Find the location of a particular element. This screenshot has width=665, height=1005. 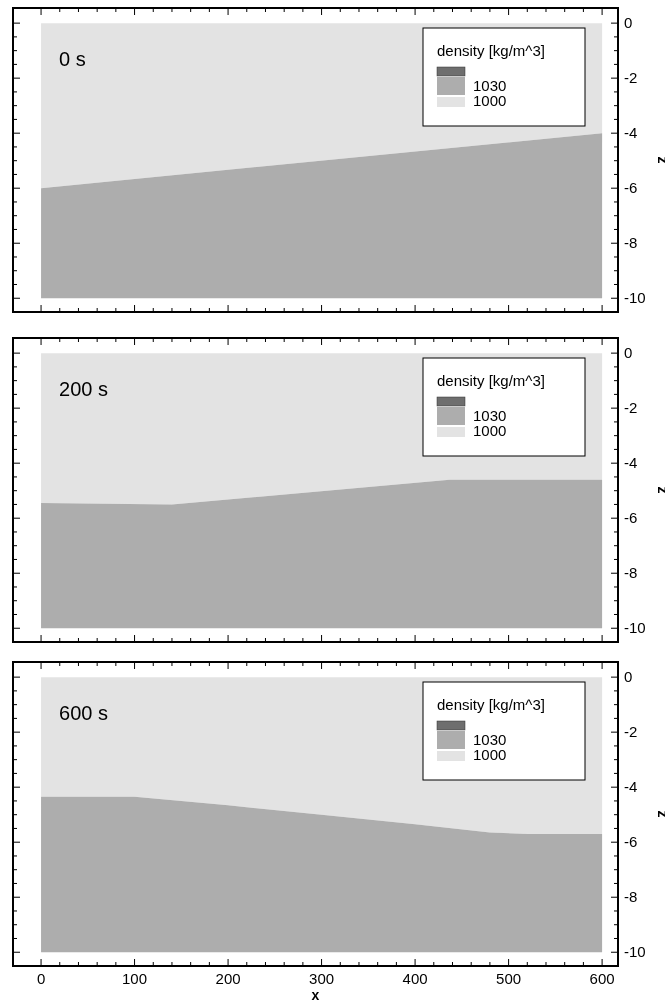

x-axis-title: x is located at coordinates (315, 995).